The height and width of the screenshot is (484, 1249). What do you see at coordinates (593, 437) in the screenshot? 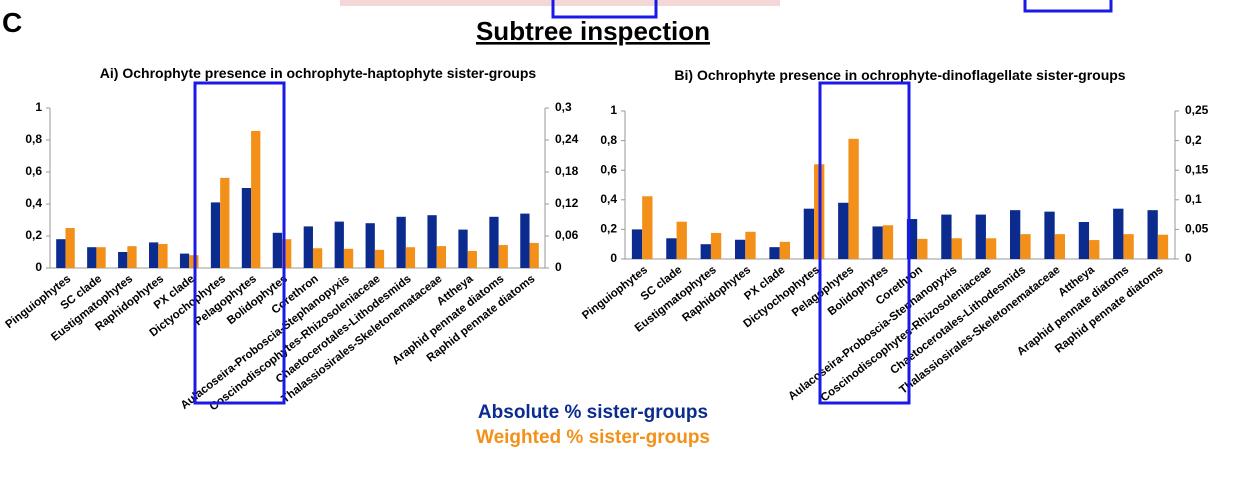
I see `legend-entry: Weighted % sister-groups` at bounding box center [593, 437].